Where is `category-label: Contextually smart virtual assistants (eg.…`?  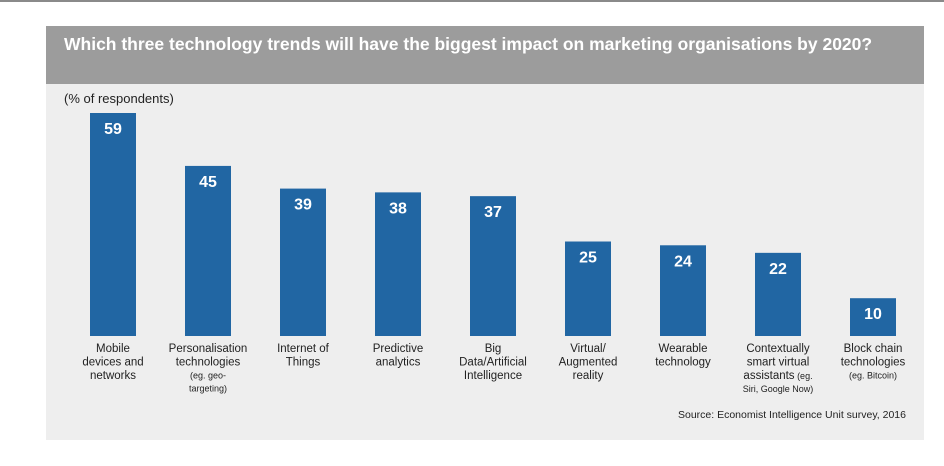
category-label: Contextually smart virtual assistants (eg.… is located at coordinates (778, 368).